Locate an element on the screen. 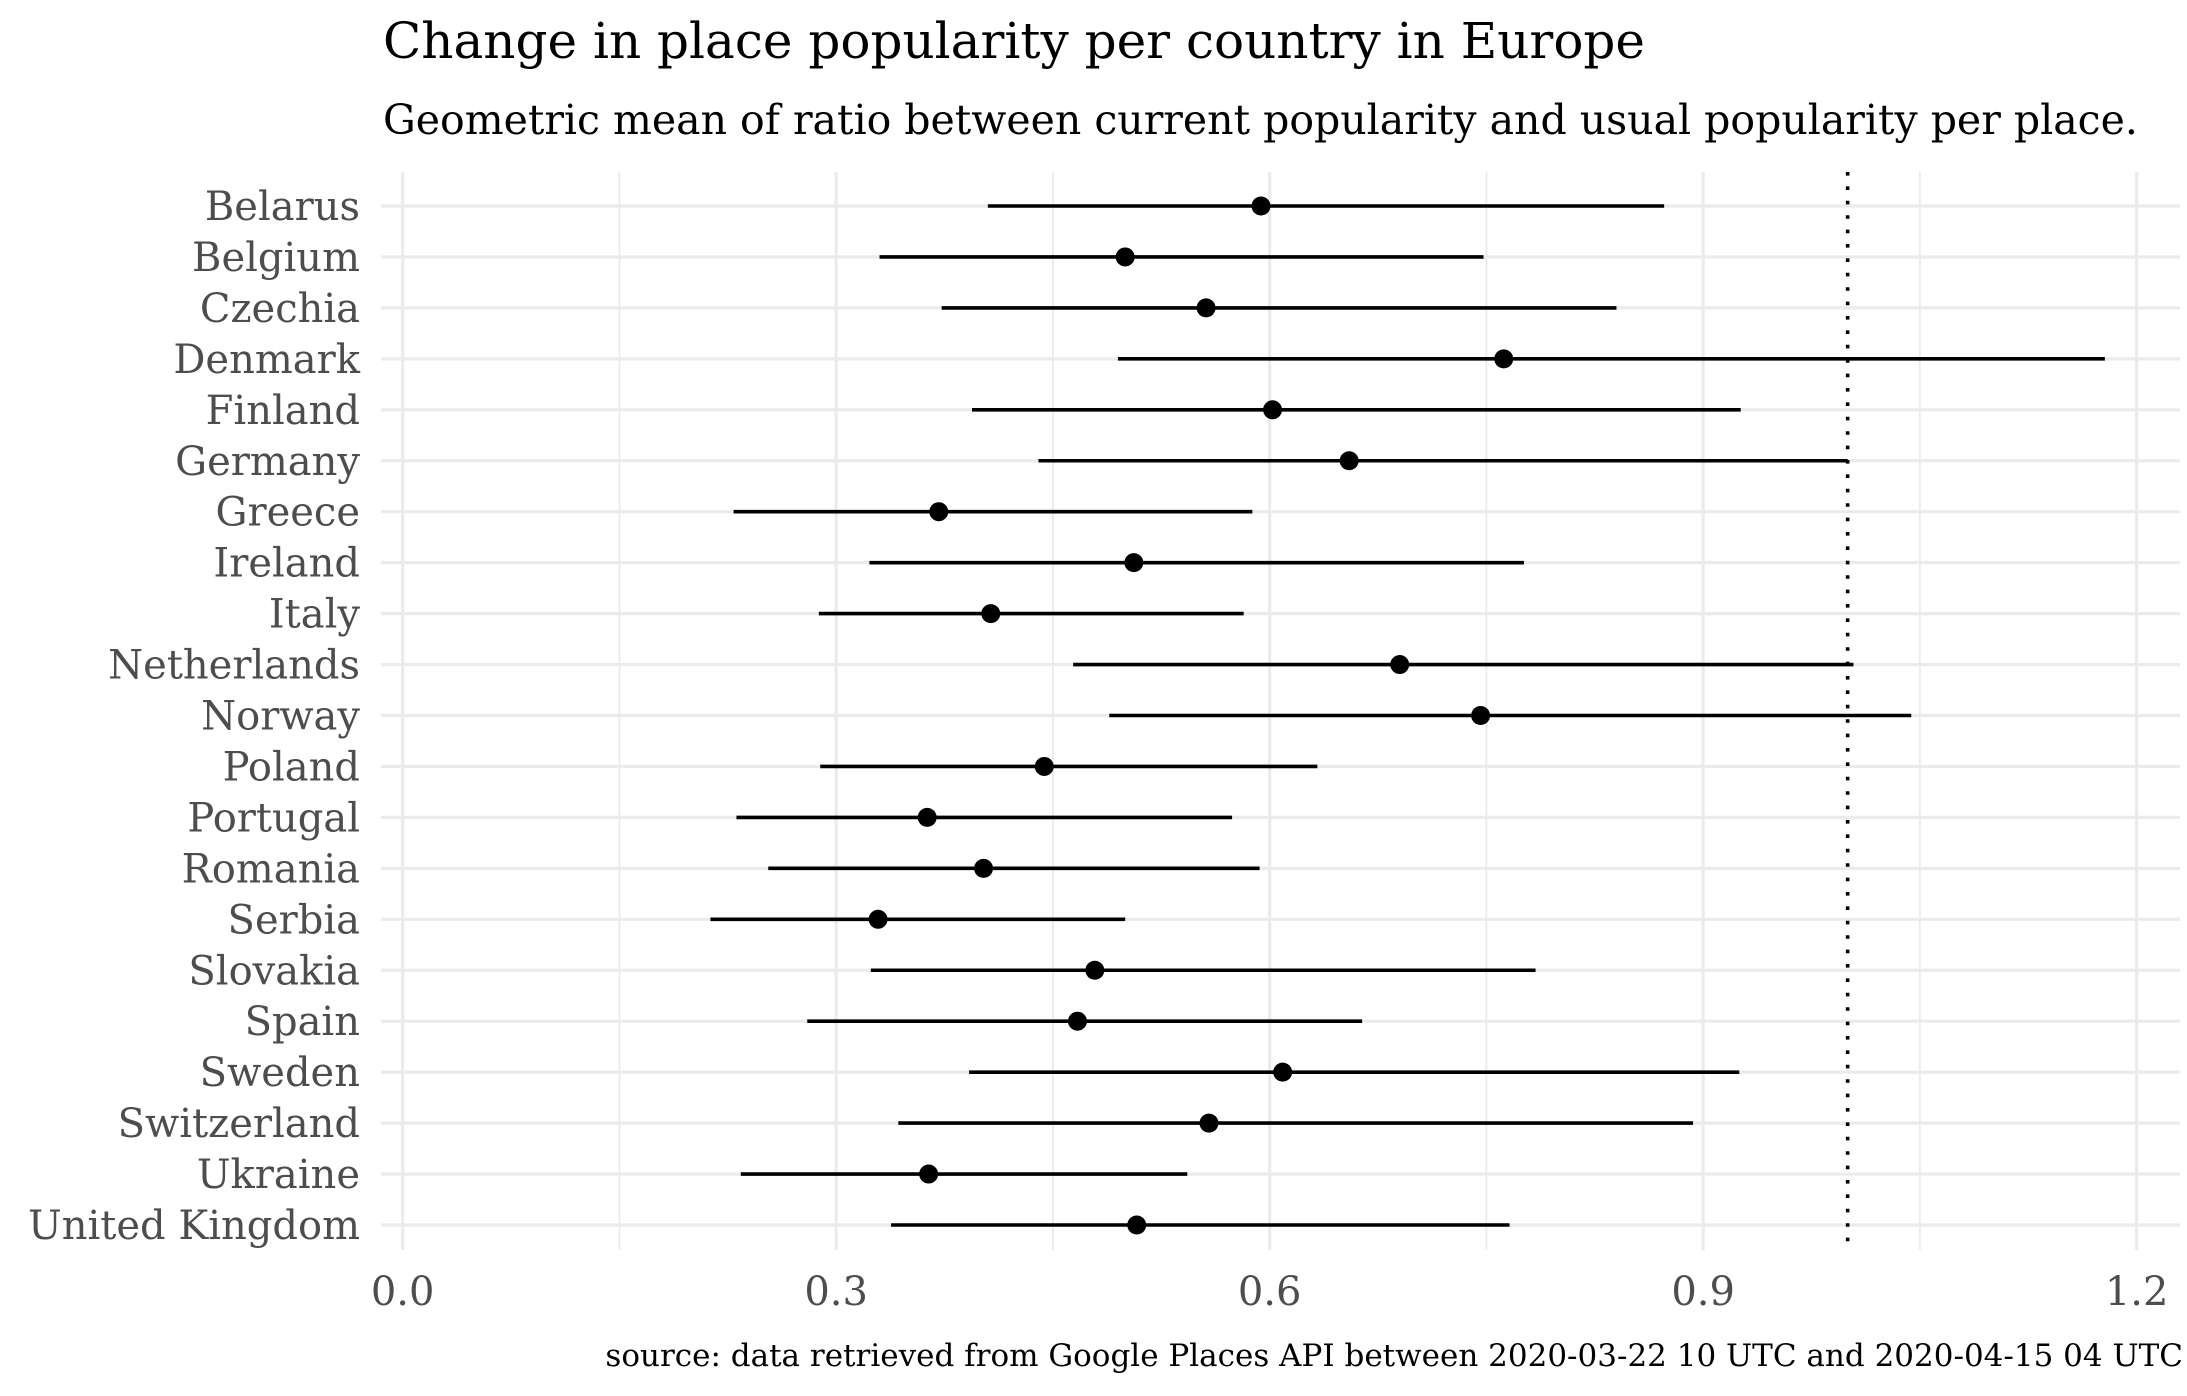  y-tick-label: Romania is located at coordinates (271, 869).